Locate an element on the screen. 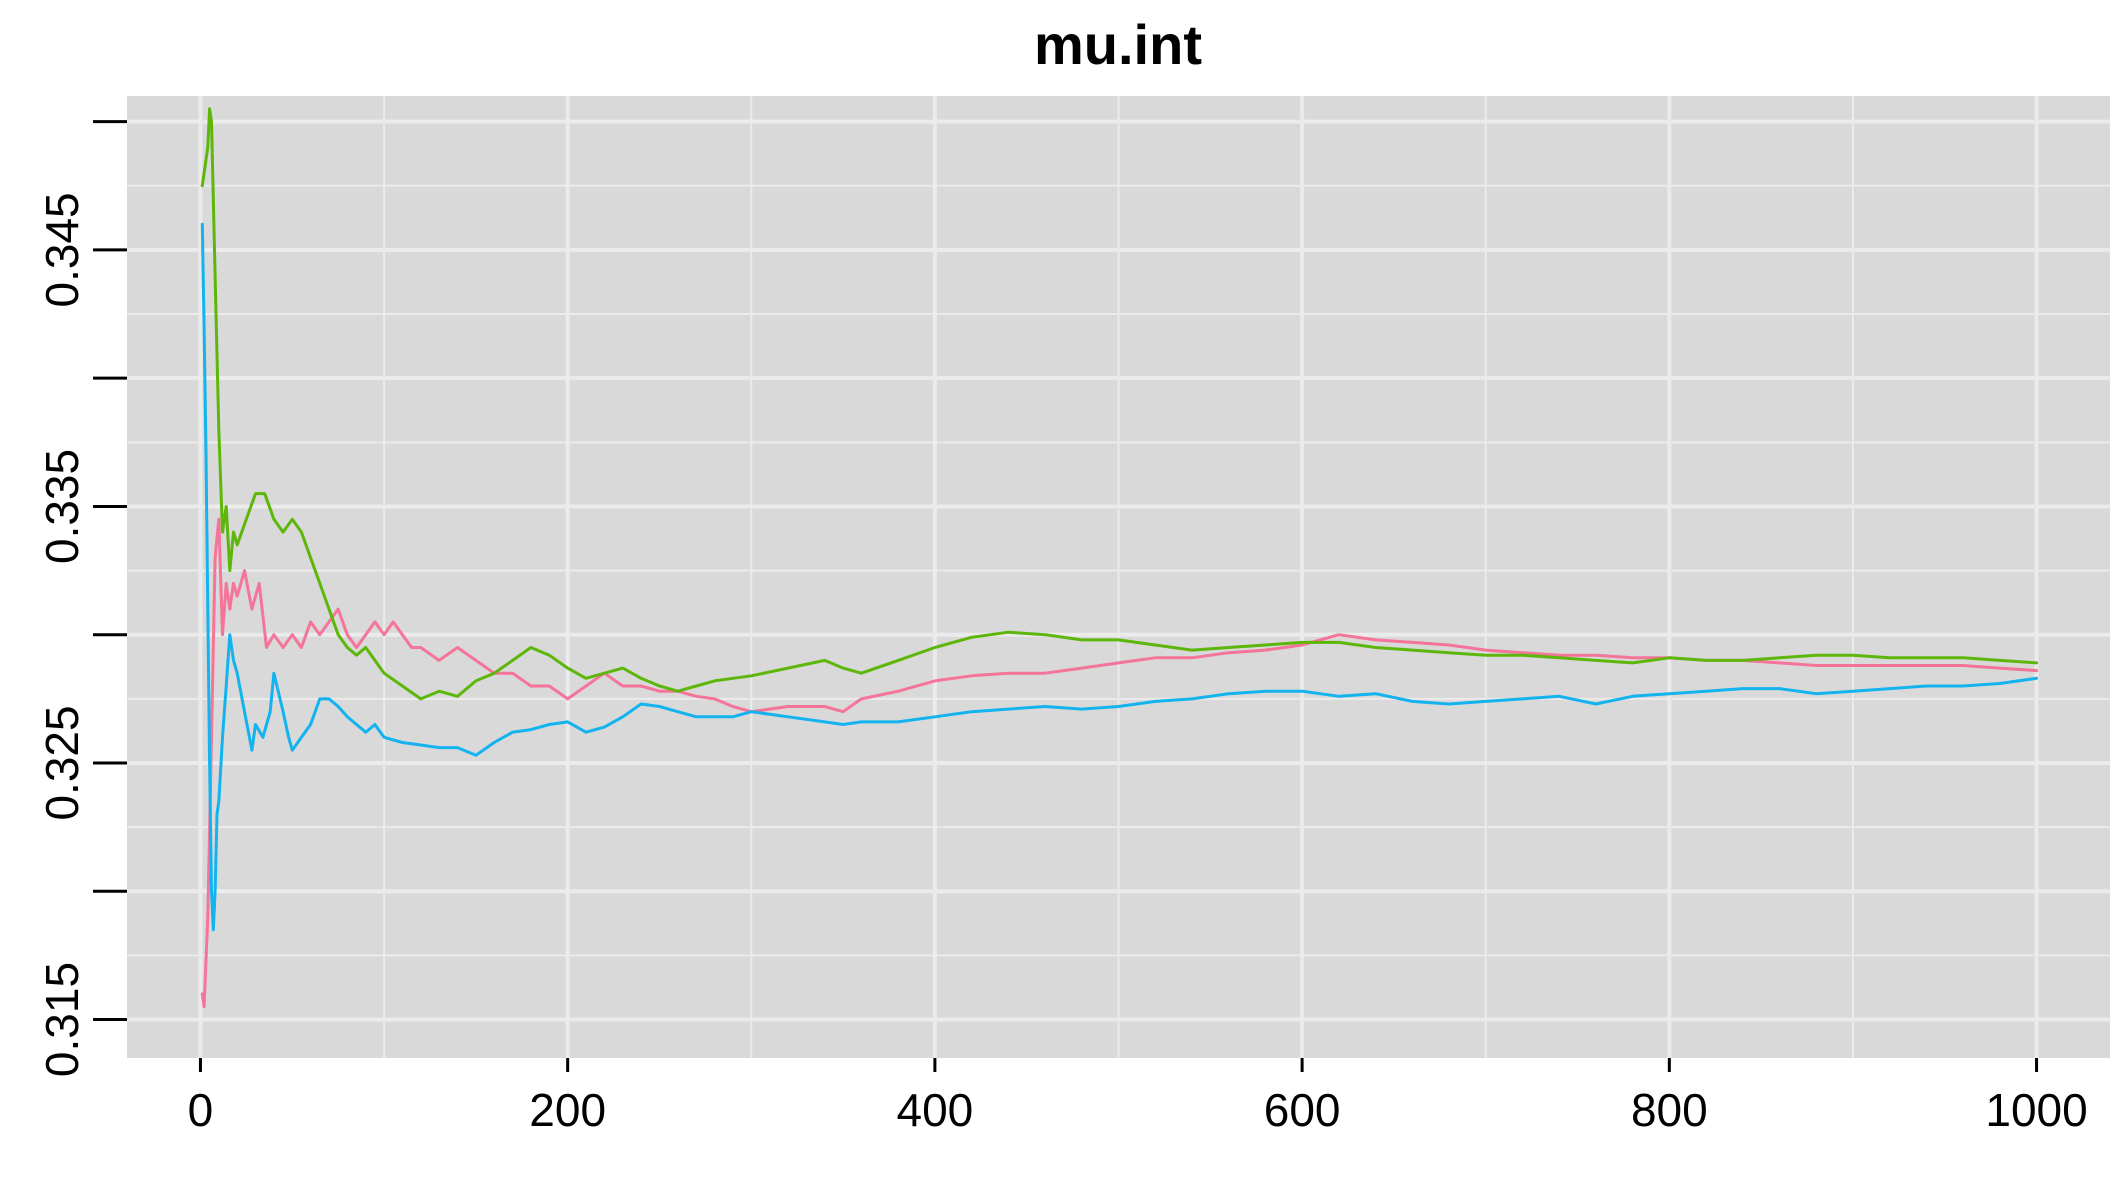  y-tick-label: 0.335 is located at coordinates (62, 506).